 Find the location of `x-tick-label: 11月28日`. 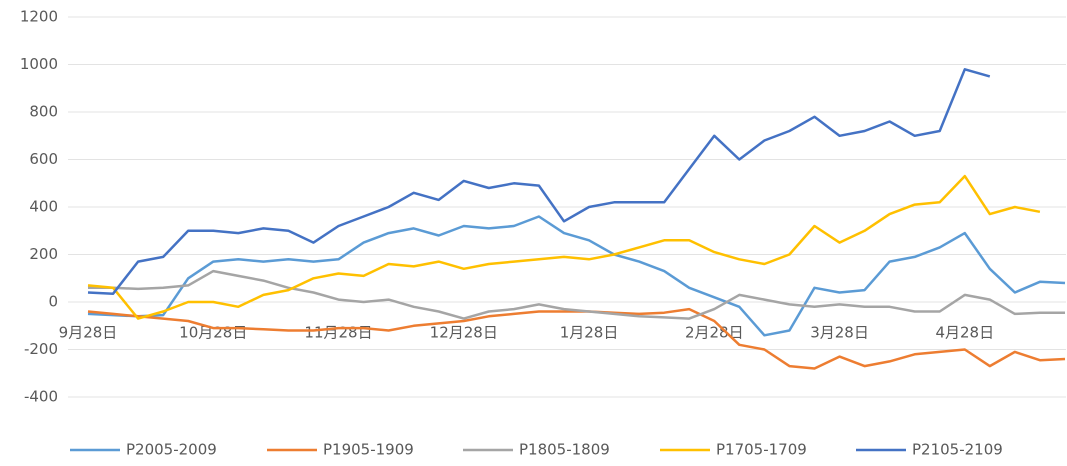

x-tick-label: 11月28日 is located at coordinates (338, 333).